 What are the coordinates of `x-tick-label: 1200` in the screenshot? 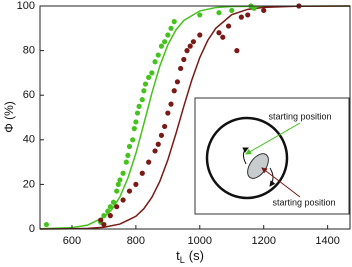 It's located at (263, 241).